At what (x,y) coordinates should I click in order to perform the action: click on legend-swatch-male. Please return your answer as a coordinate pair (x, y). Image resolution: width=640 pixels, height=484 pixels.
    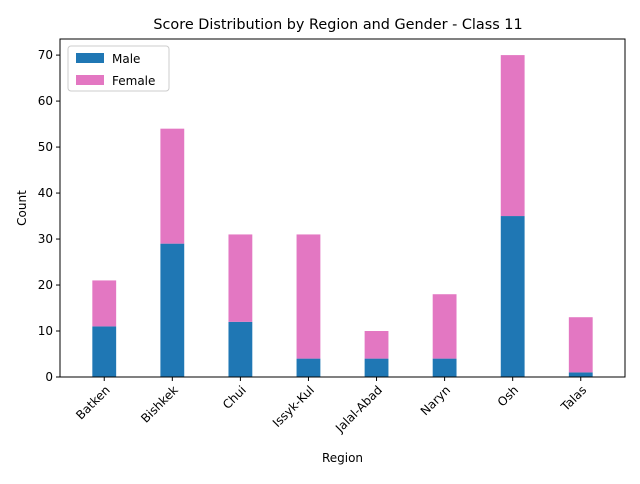
    Looking at the image, I should click on (90, 58).